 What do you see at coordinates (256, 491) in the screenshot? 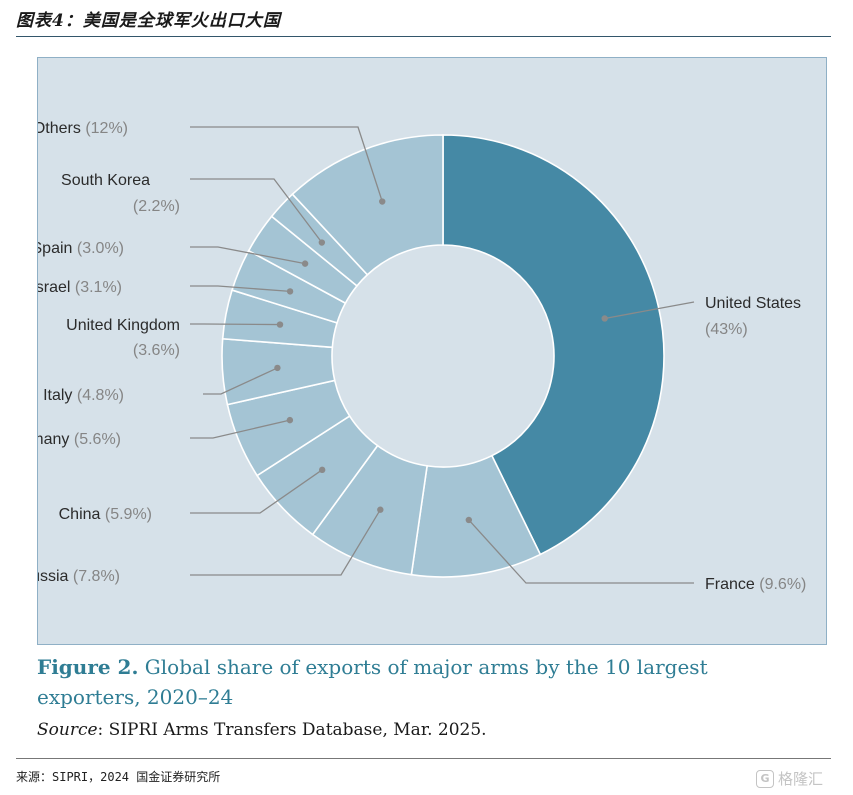
I see `leader-line-china` at bounding box center [256, 491].